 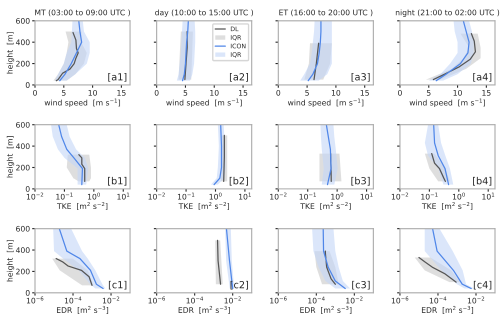 What do you see at coordinates (482, 77) in the screenshot?
I see `annotation: [a4]` at bounding box center [482, 77].